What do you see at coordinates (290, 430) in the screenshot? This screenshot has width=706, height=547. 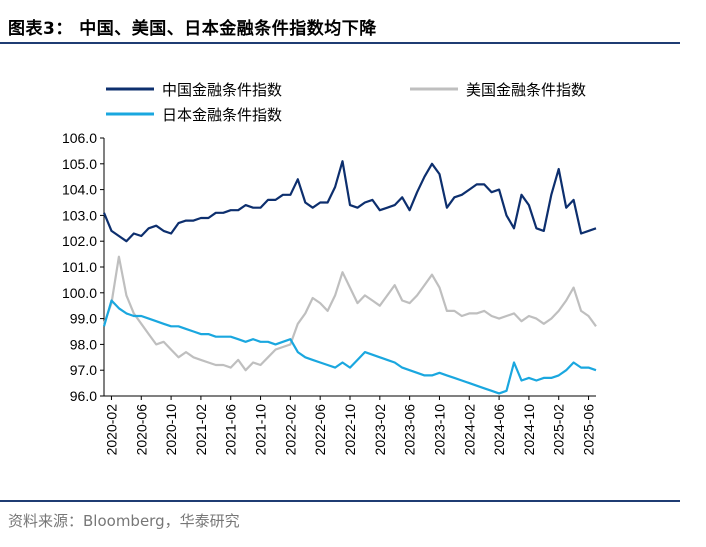 I see `x-tick-label: 2022-02` at bounding box center [290, 430].